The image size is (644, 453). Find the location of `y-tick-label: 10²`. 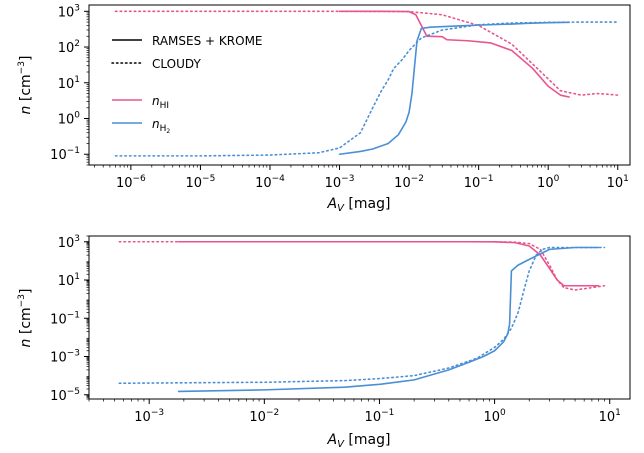

y-tick-label: 10² is located at coordinates (69, 47).